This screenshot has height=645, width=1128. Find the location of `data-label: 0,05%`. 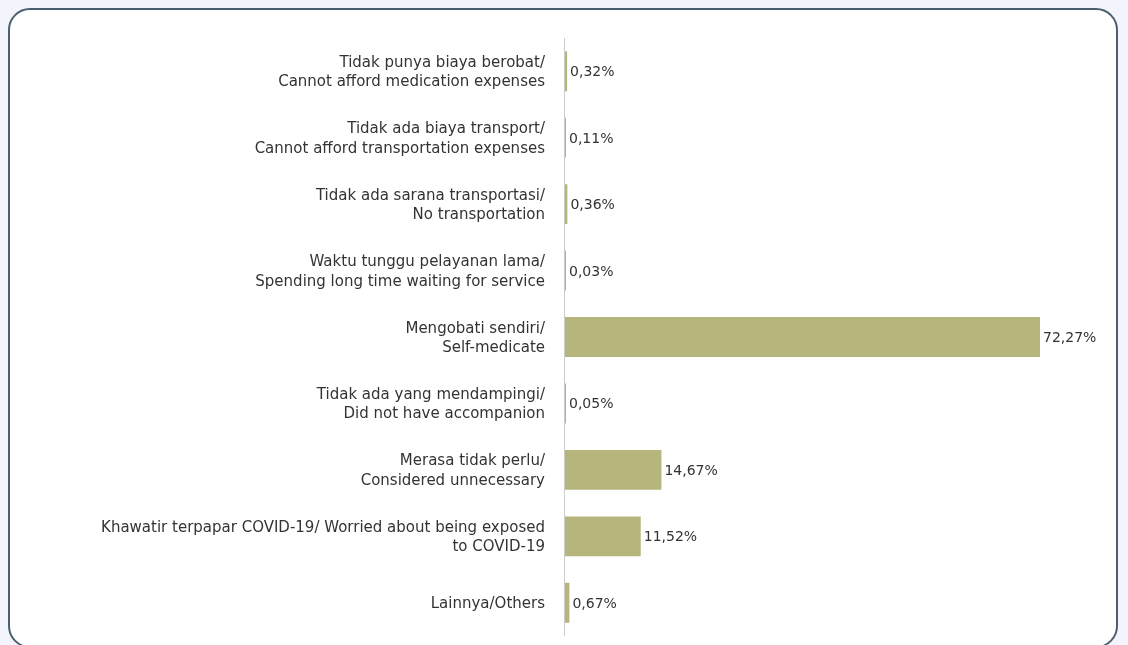

data-label: 0,05% is located at coordinates (591, 403).